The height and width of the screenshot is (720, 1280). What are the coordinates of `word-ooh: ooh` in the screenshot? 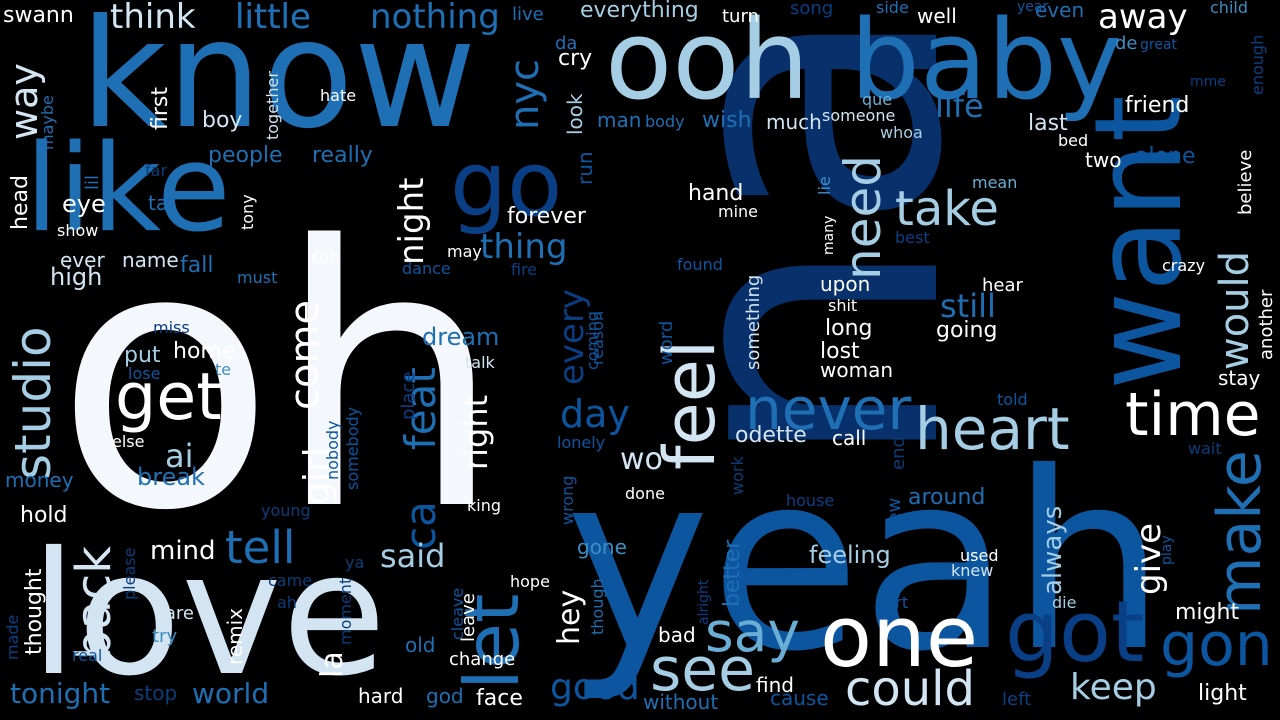 It's located at (707, 62).